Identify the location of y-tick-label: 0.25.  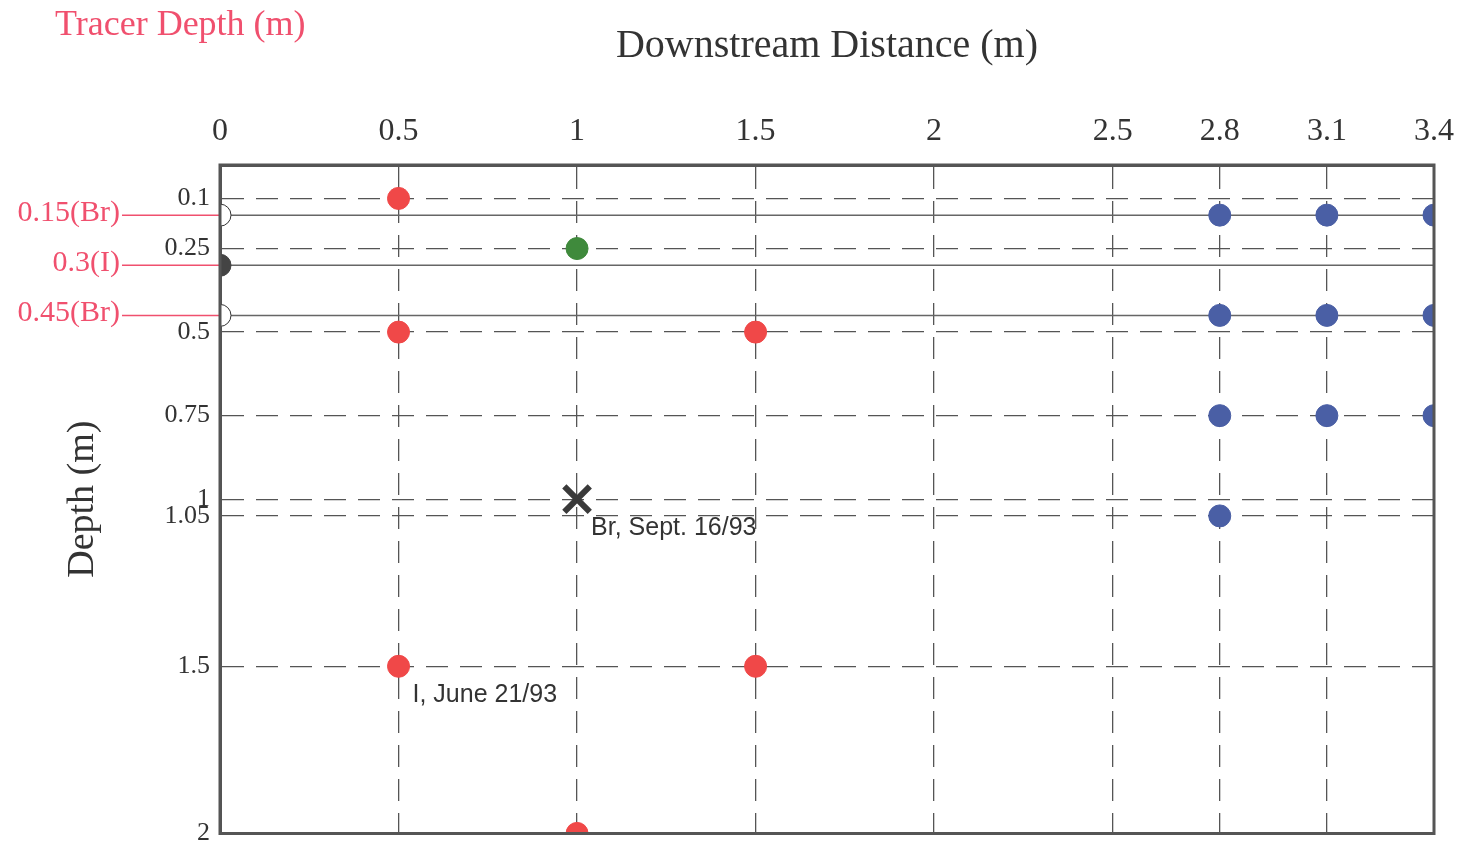
(187, 247).